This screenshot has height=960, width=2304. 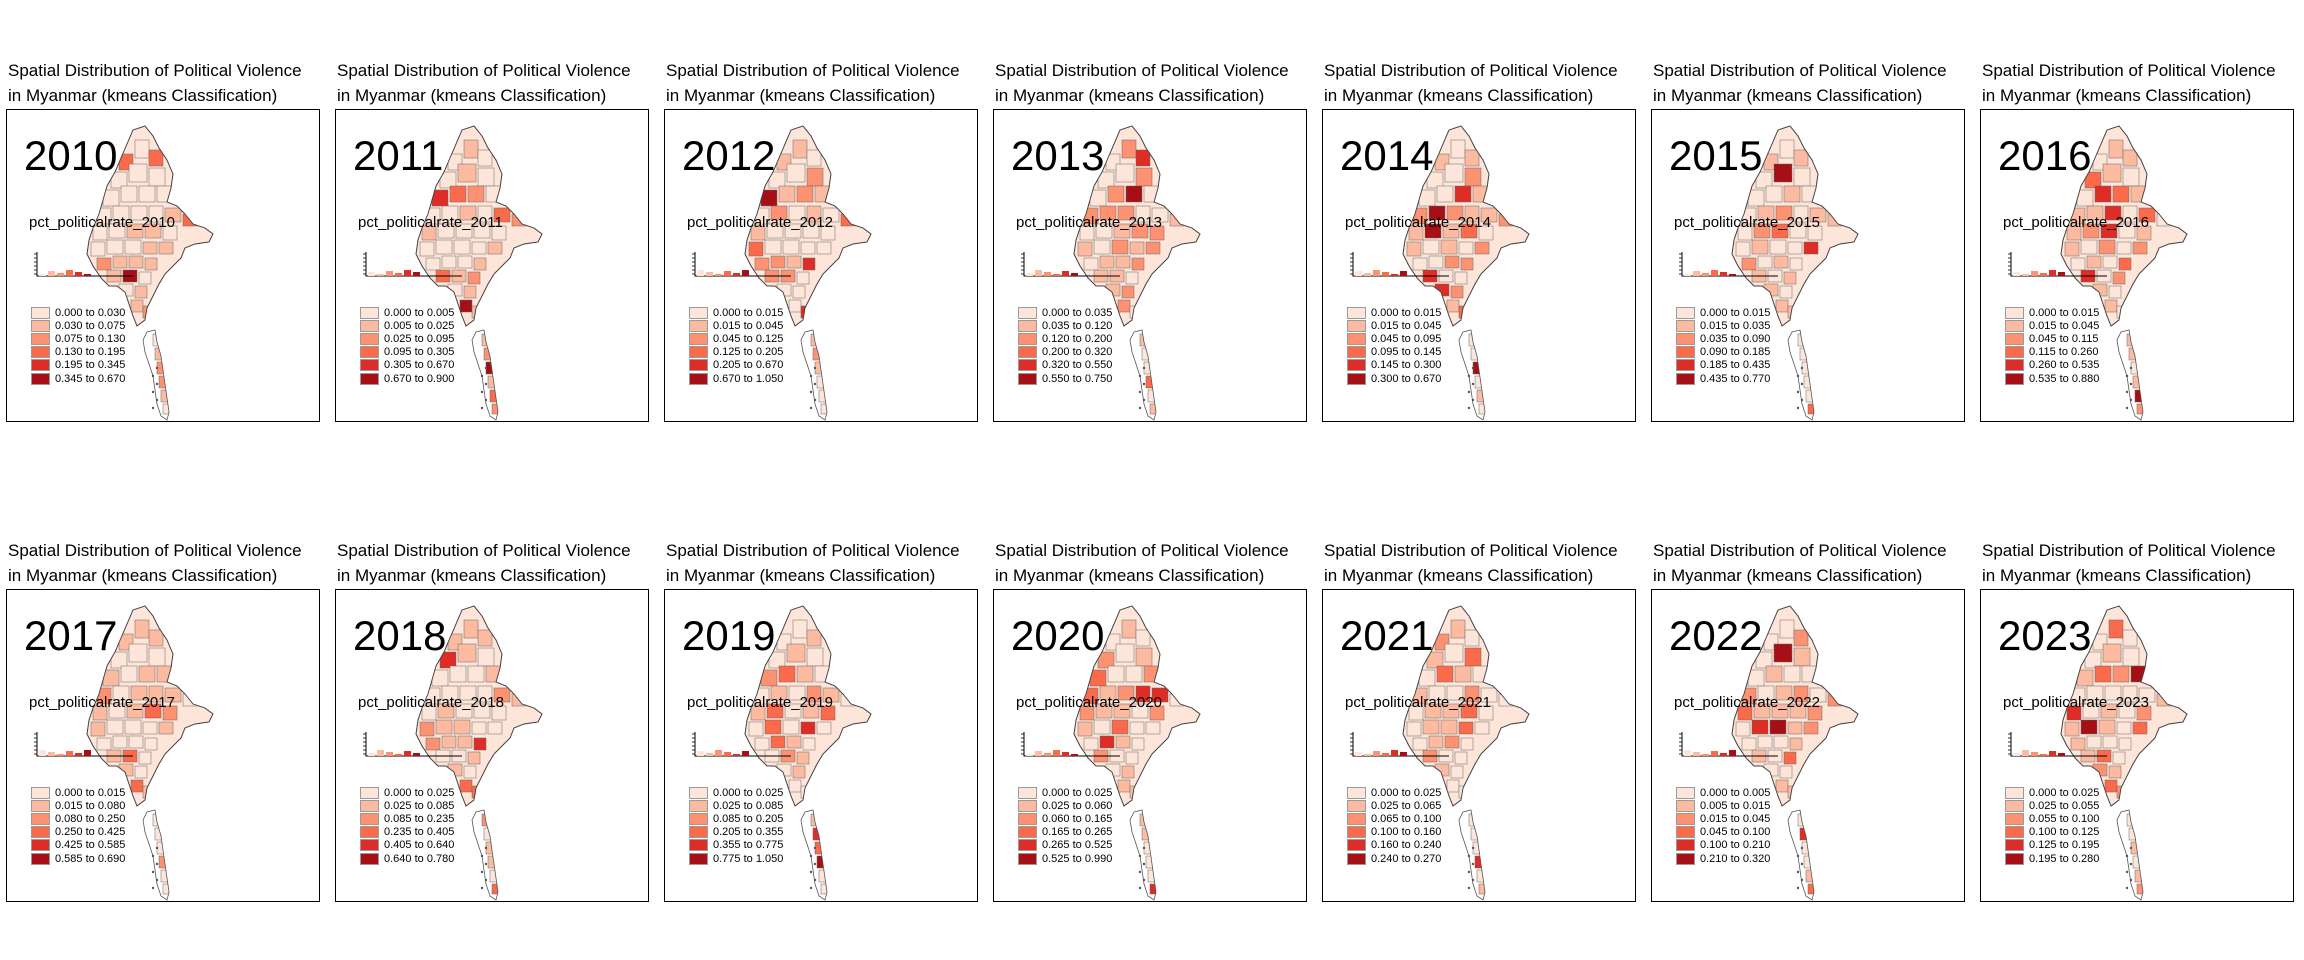 What do you see at coordinates (71, 155) in the screenshot?
I see `year-label: 2010` at bounding box center [71, 155].